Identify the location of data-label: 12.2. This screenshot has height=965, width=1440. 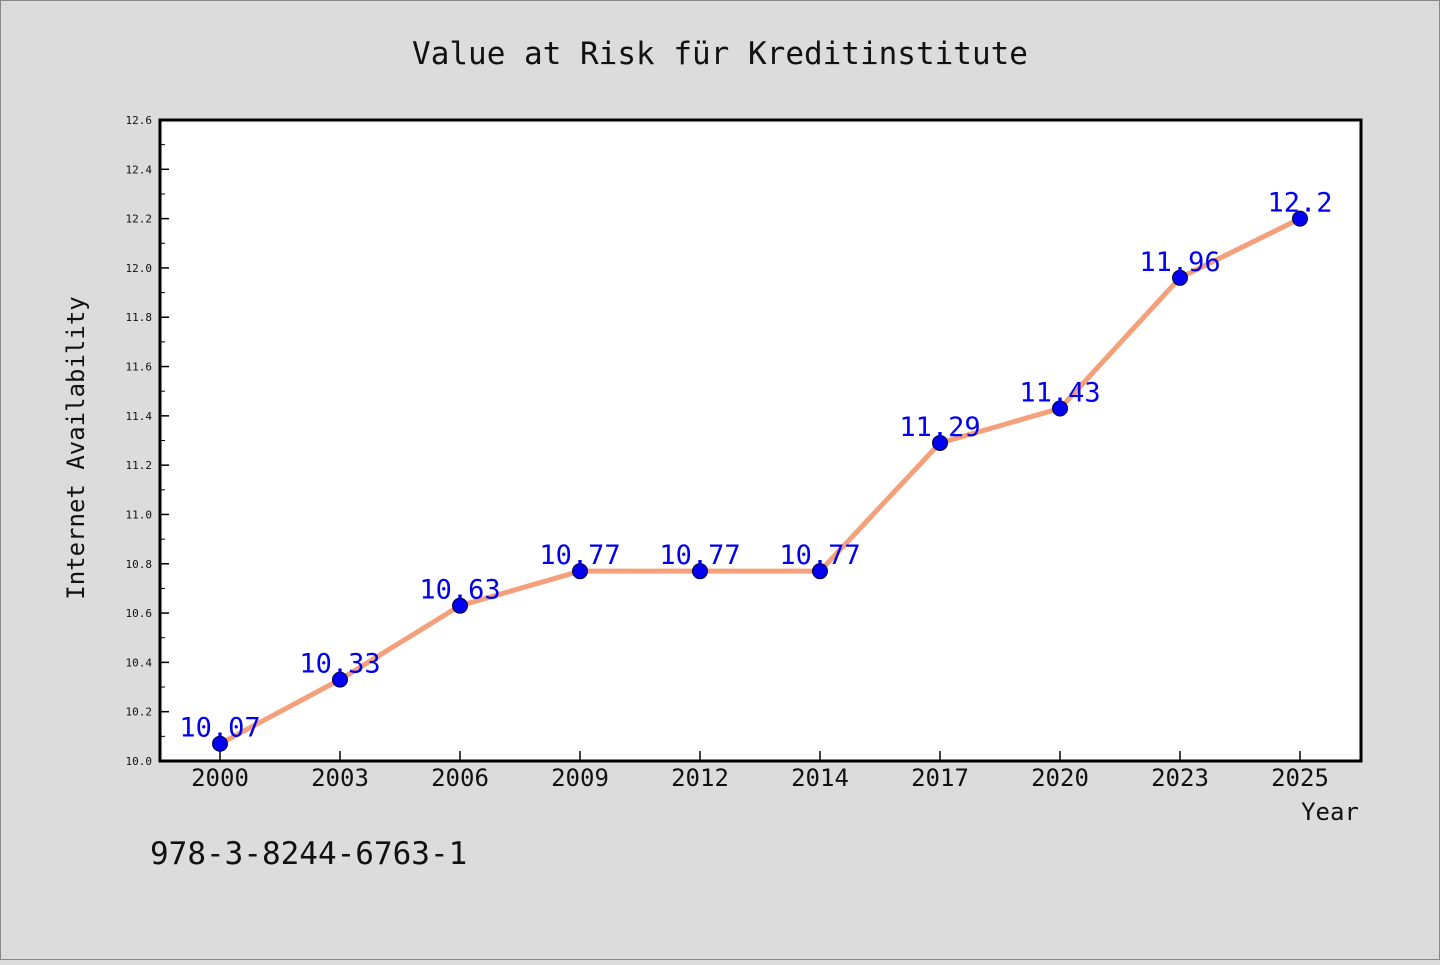
(1299, 203).